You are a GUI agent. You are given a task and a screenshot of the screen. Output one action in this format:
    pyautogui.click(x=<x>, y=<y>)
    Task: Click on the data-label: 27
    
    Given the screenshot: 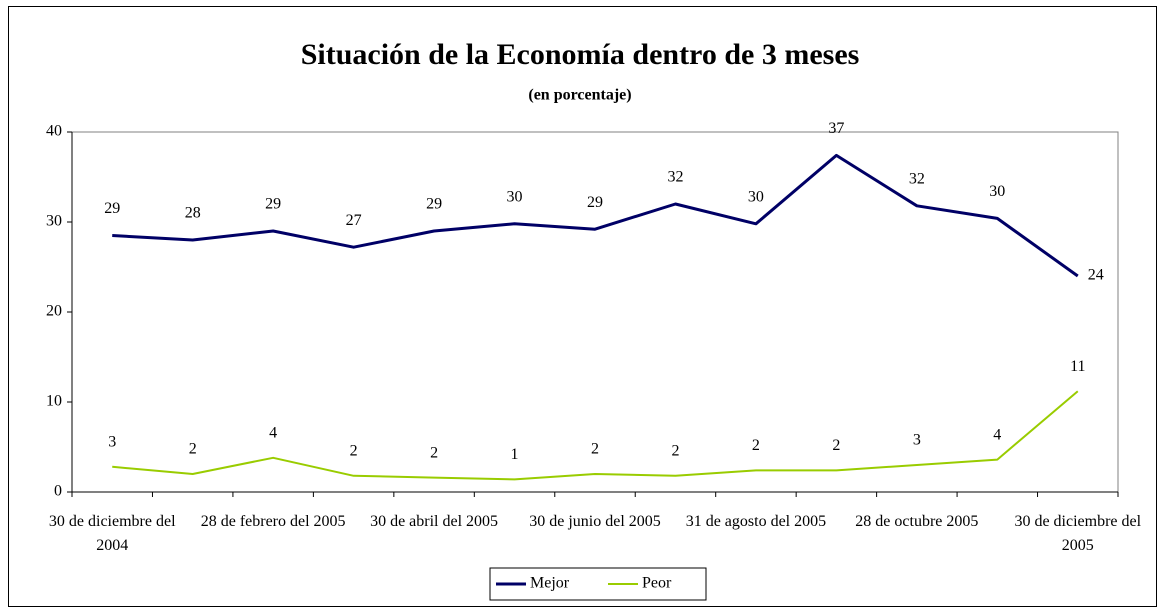 What is the action you would take?
    pyautogui.click(x=354, y=220)
    